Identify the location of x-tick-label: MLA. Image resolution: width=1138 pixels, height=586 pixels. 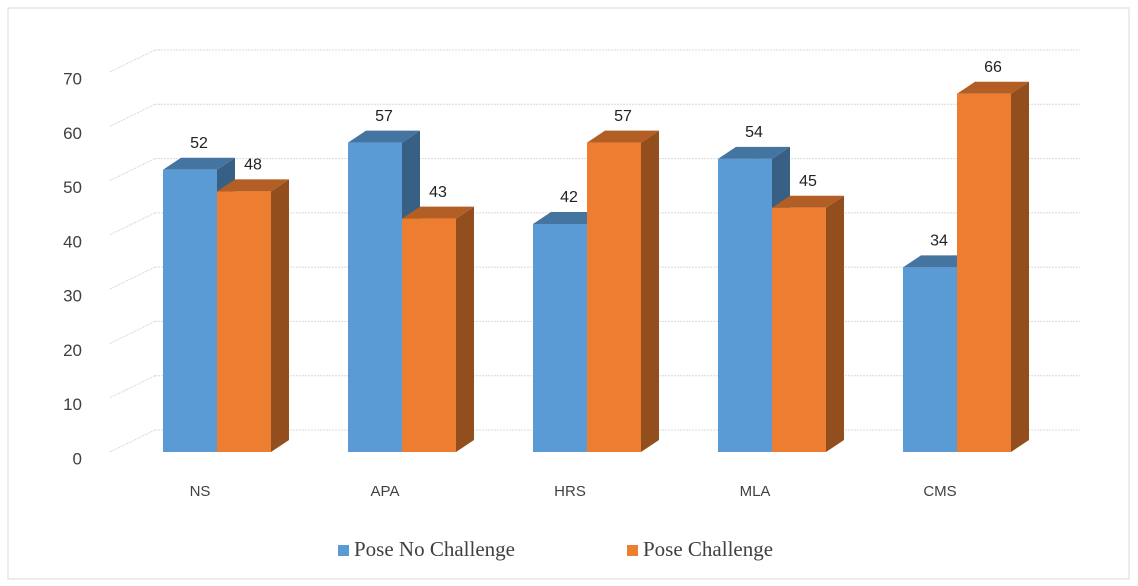
(755, 491).